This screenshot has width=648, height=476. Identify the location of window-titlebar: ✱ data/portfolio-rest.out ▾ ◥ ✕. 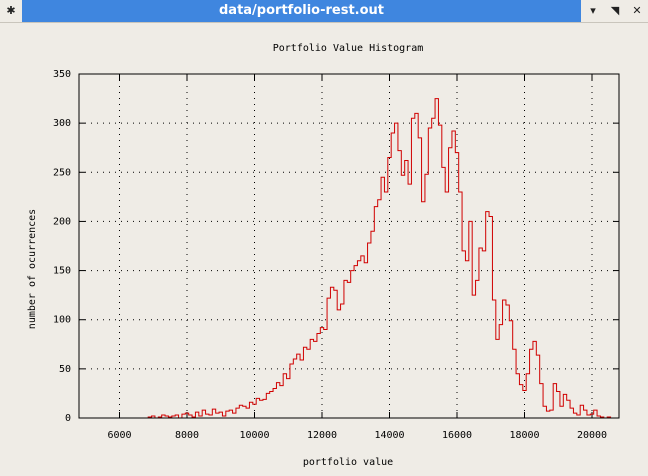
(324, 11).